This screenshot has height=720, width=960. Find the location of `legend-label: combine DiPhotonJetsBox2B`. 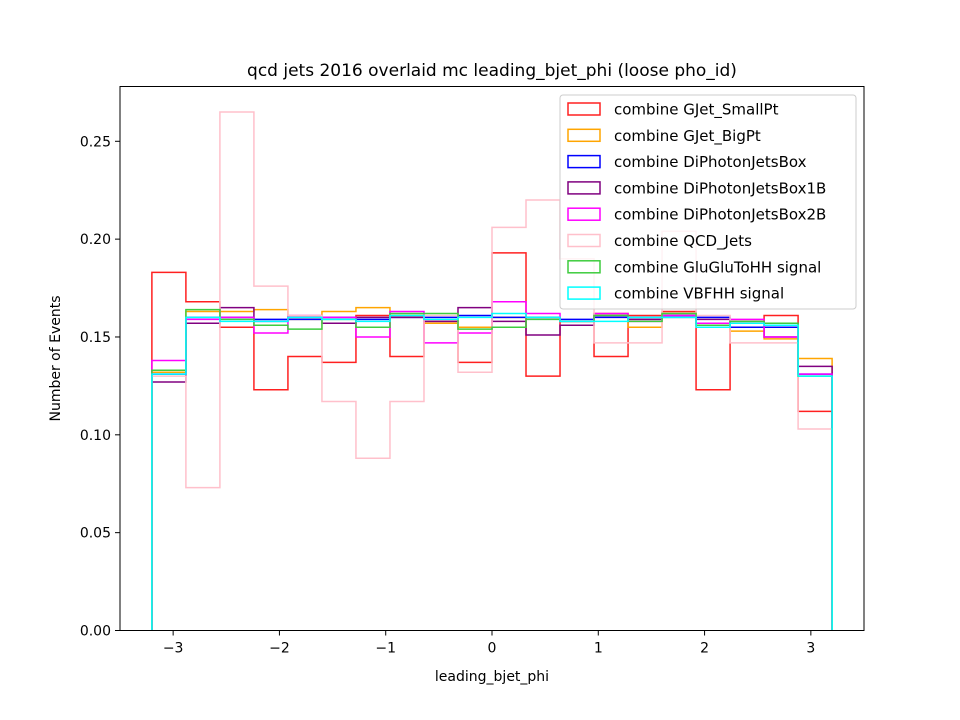

legend-label: combine DiPhotonJetsBox2B is located at coordinates (720, 215).